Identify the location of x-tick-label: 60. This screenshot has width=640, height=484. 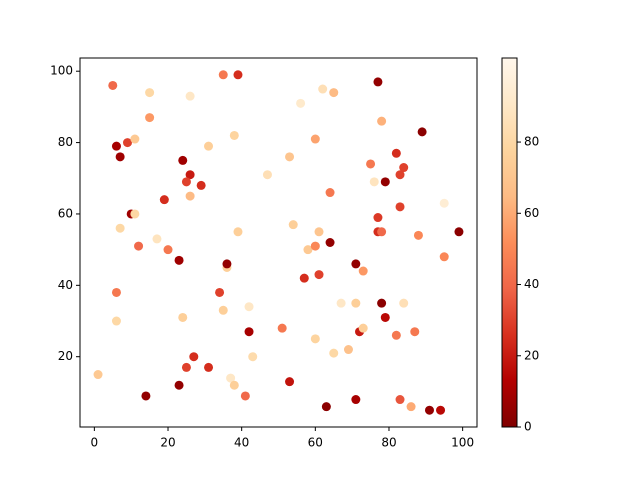
(315, 443).